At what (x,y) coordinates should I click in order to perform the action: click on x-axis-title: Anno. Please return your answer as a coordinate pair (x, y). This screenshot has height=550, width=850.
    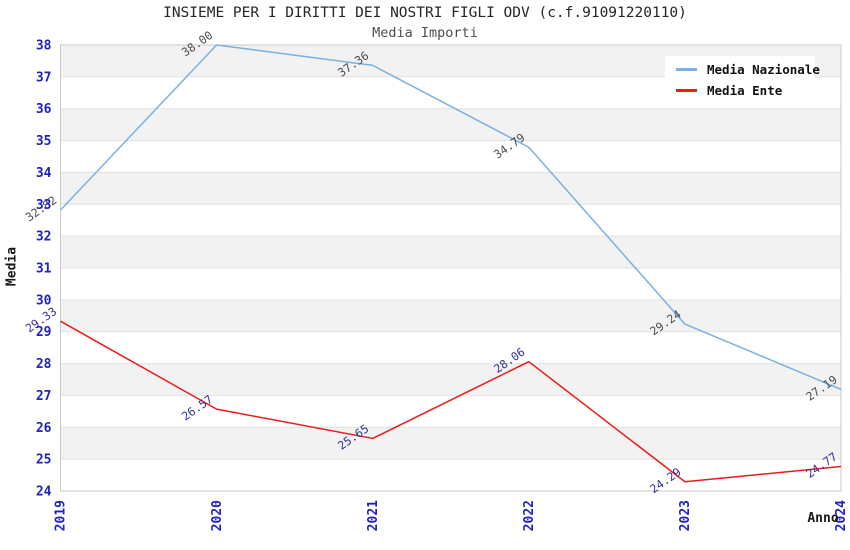
    Looking at the image, I should click on (823, 518).